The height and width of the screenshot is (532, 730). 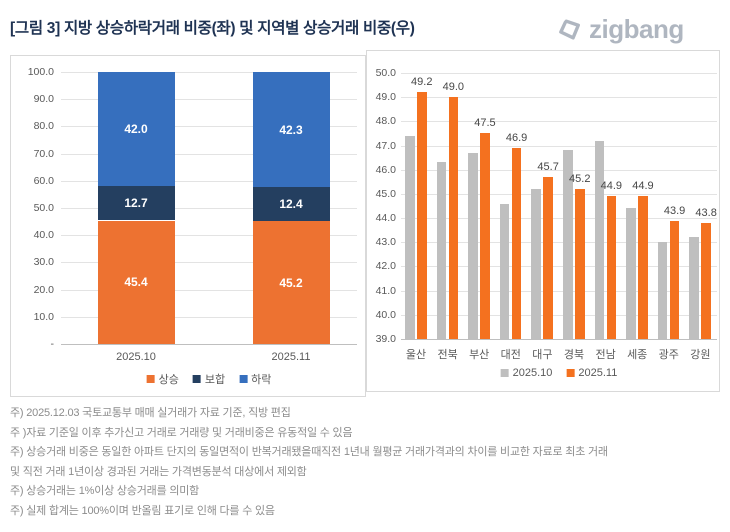 What do you see at coordinates (447, 355) in the screenshot?
I see `x-axis-label: 전북` at bounding box center [447, 355].